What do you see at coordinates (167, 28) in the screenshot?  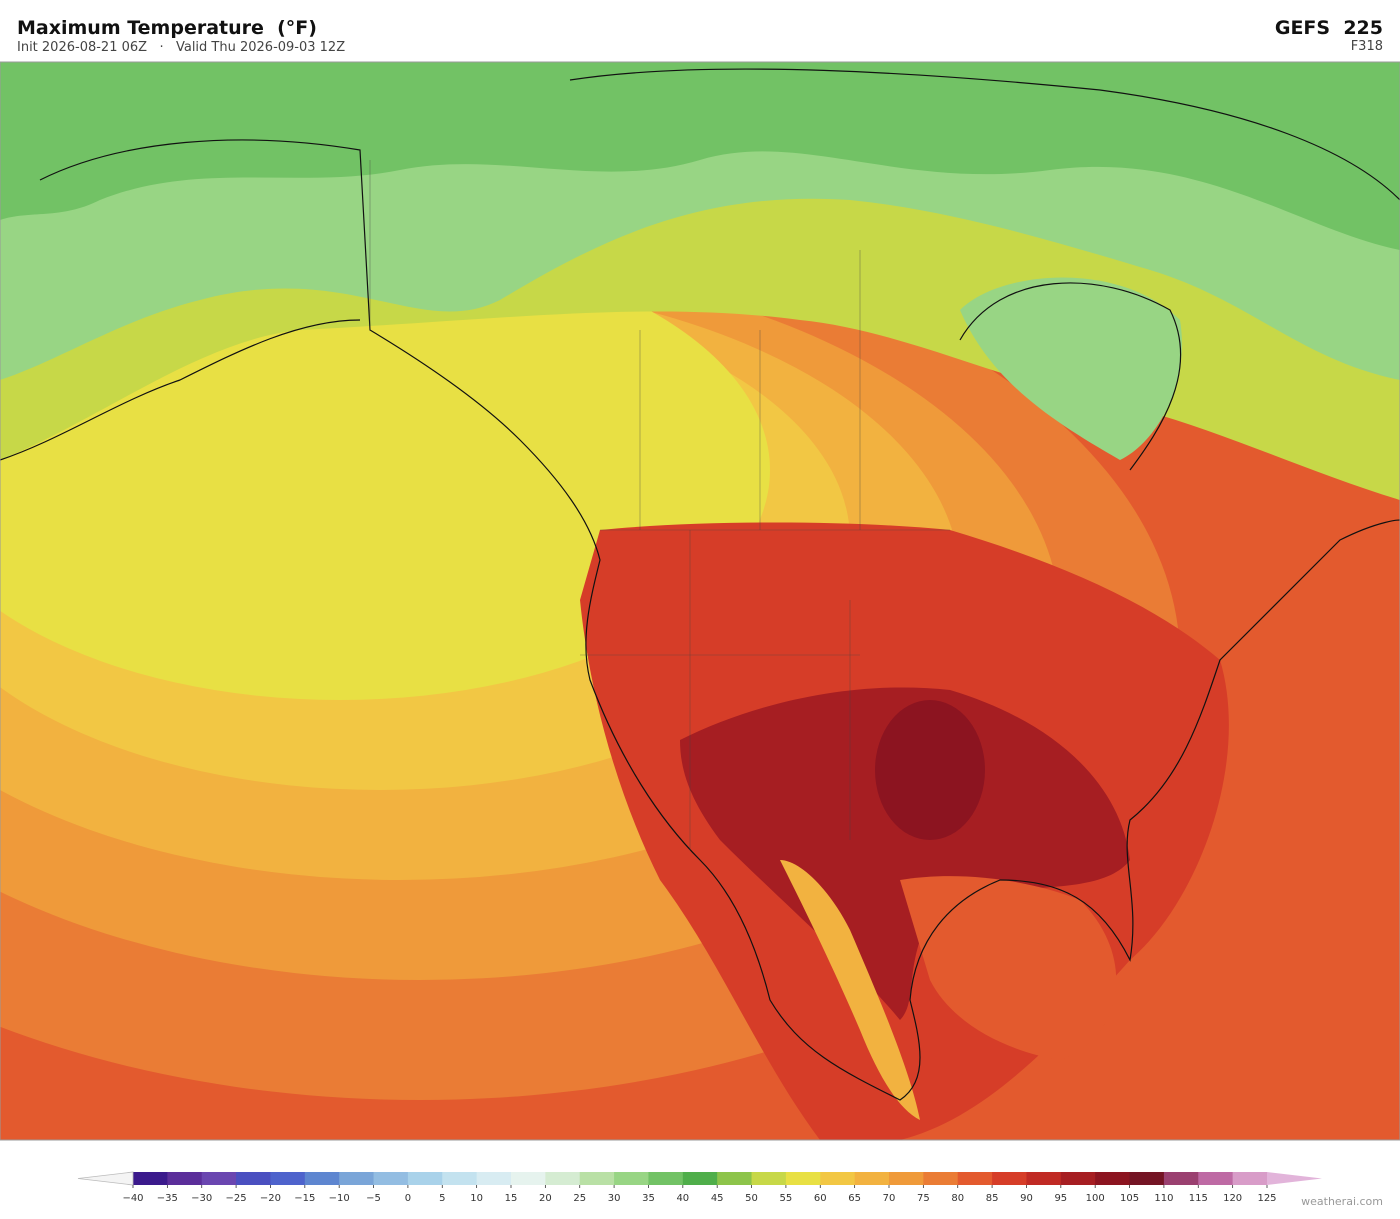 I see `title: Maximum Temperature (°F)` at bounding box center [167, 28].